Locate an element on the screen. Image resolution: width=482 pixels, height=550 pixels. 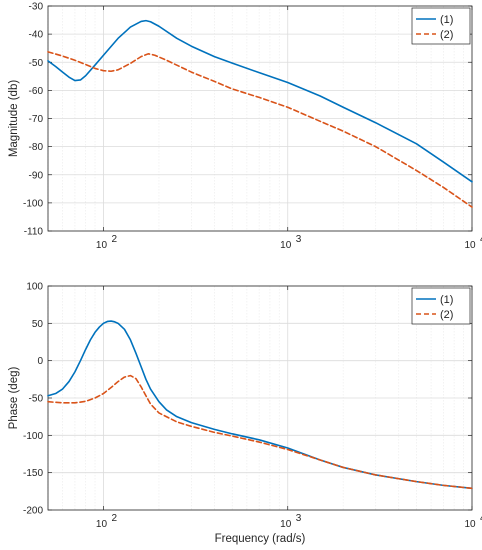
phase-x-tick-exponent: 3 is located at coordinates (299, 518).